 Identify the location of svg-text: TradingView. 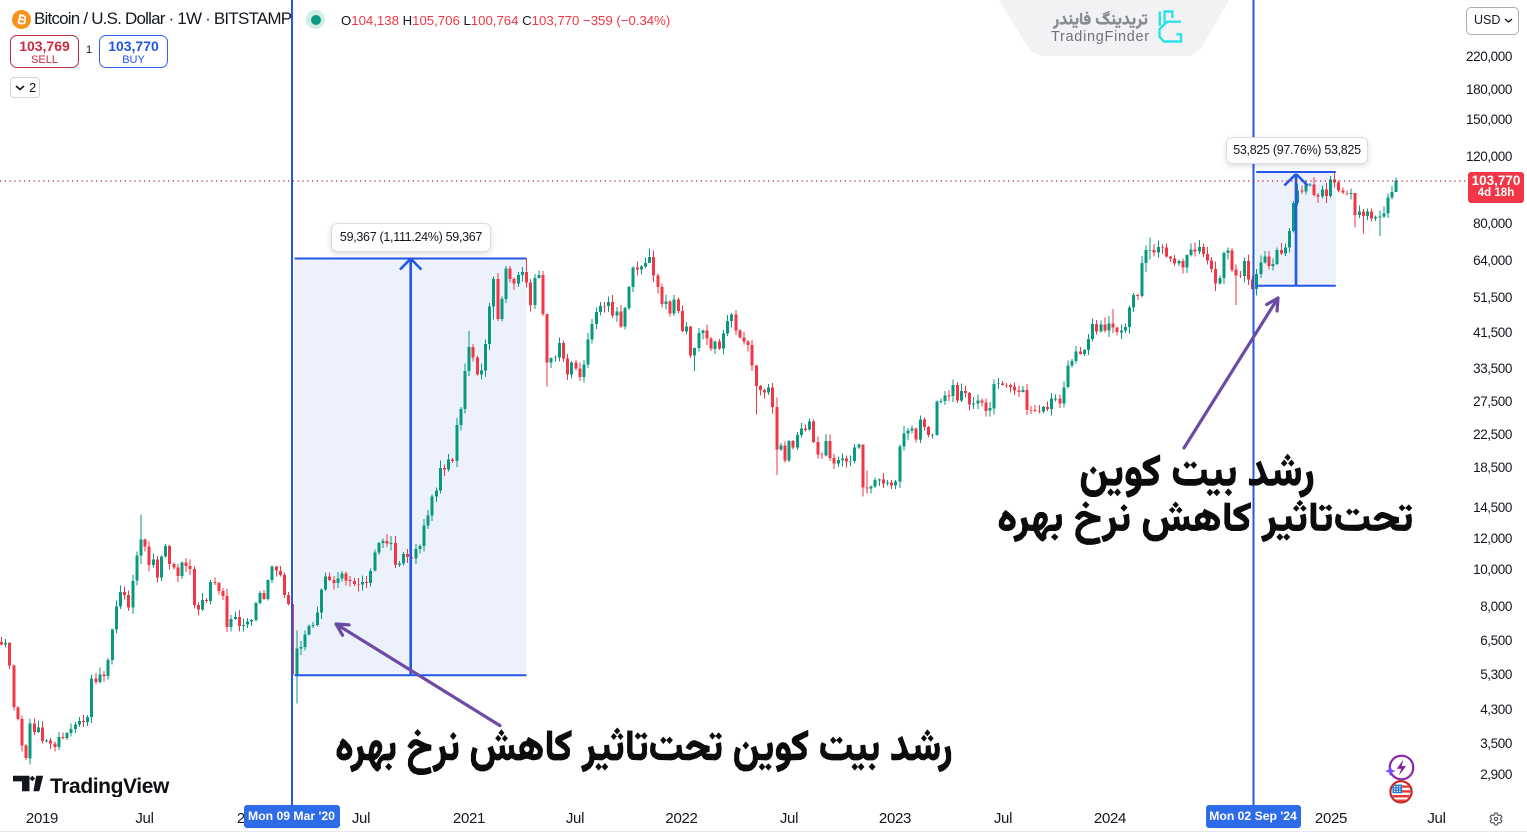
(110, 786).